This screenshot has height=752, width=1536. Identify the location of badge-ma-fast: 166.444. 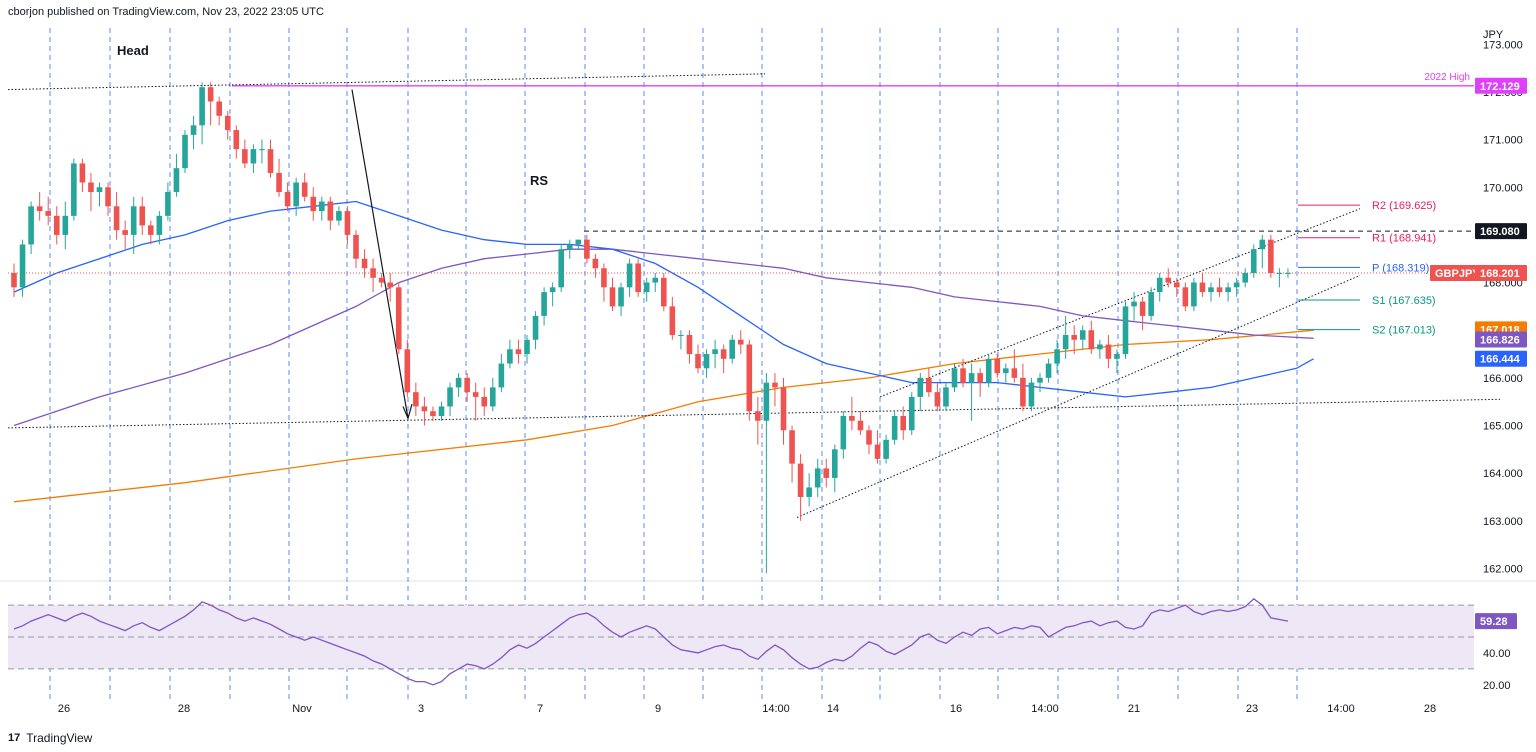
(1501, 358).